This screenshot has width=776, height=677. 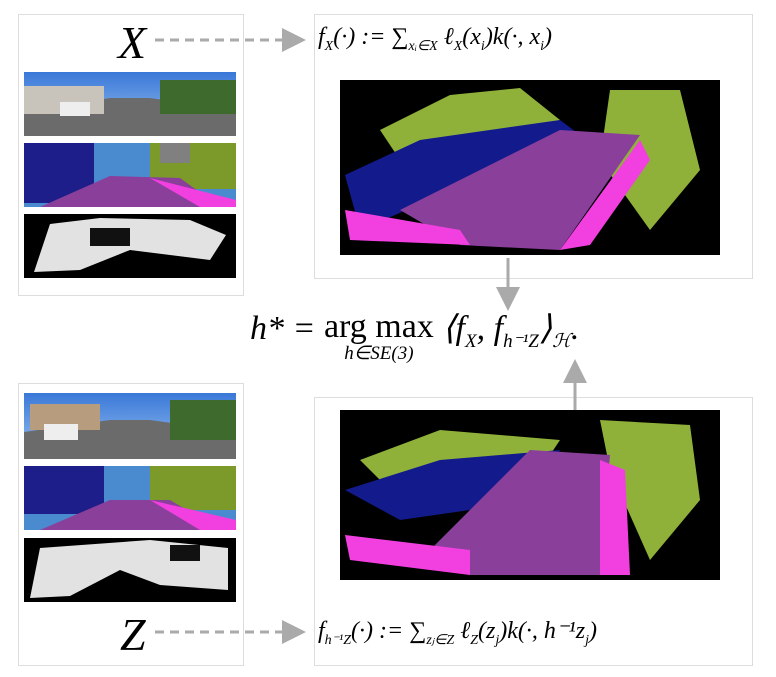 I want to click on formula-subscript: Z, so click(x=474, y=640).